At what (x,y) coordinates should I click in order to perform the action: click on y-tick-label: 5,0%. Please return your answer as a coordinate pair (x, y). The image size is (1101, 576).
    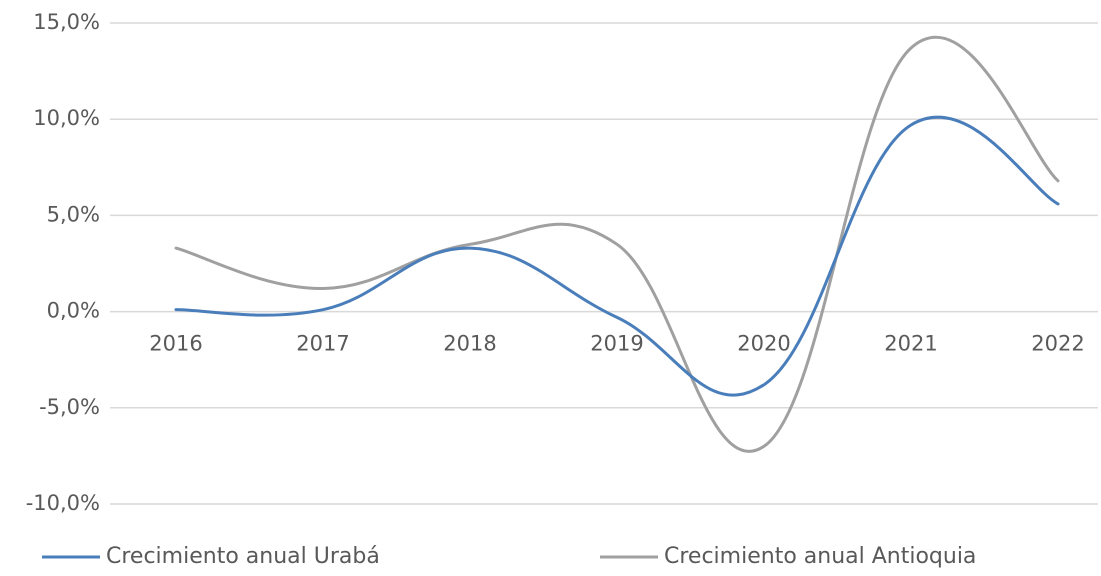
    Looking at the image, I should click on (73, 214).